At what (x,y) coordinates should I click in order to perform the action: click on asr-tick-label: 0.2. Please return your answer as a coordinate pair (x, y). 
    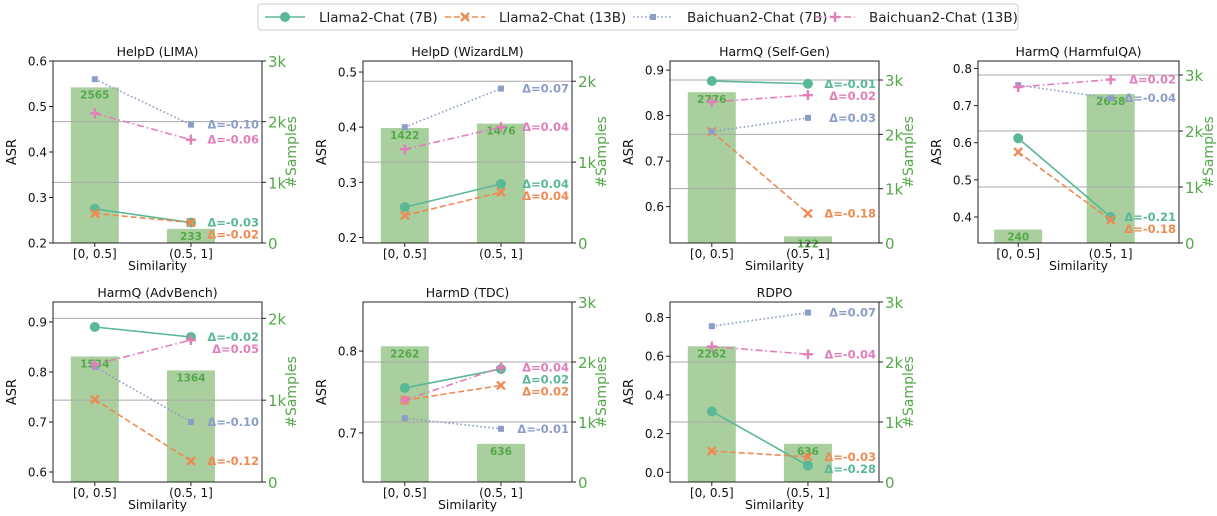
    Looking at the image, I should click on (347, 238).